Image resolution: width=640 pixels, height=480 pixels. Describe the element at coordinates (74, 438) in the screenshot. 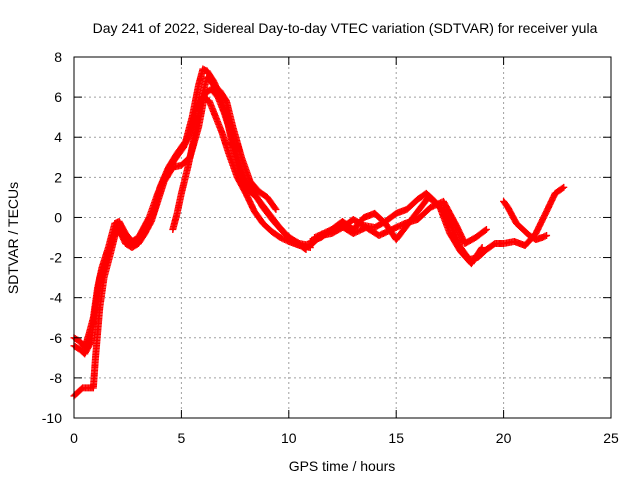

I see `x-tick-label: 0` at that location.